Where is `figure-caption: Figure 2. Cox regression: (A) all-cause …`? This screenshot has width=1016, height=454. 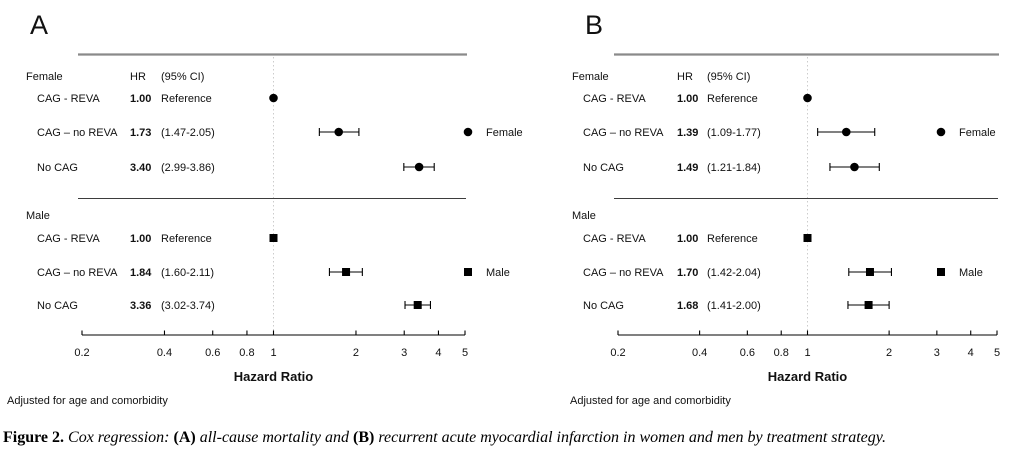
figure-caption: Figure 2. Cox regression: (A) all-cause … is located at coordinates (508, 438).